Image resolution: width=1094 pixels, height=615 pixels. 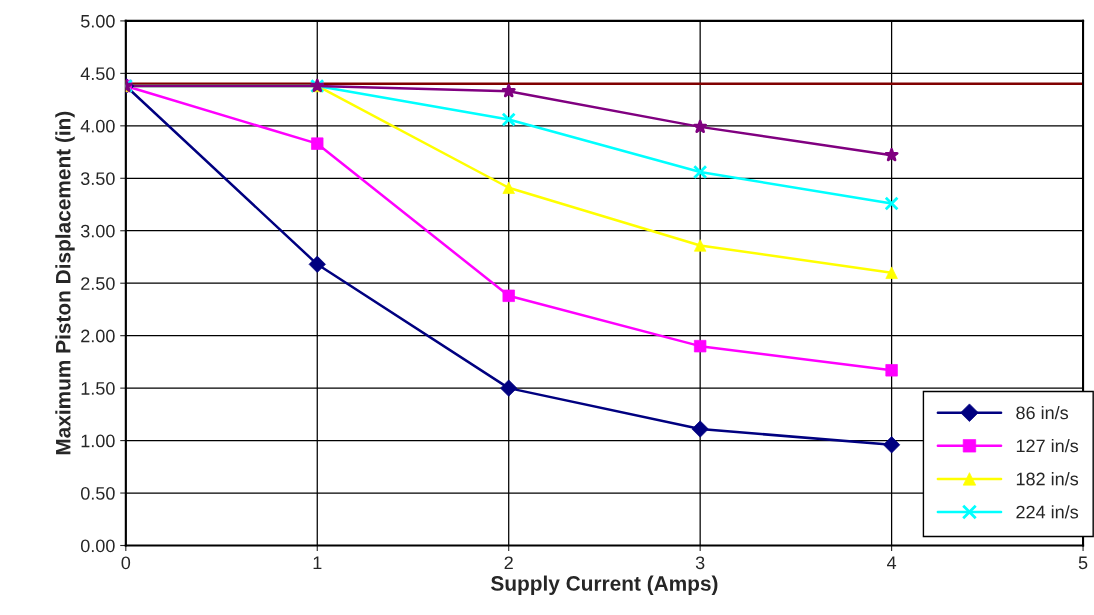 I want to click on legend-label: 224 in/s, so click(x=1047, y=512).